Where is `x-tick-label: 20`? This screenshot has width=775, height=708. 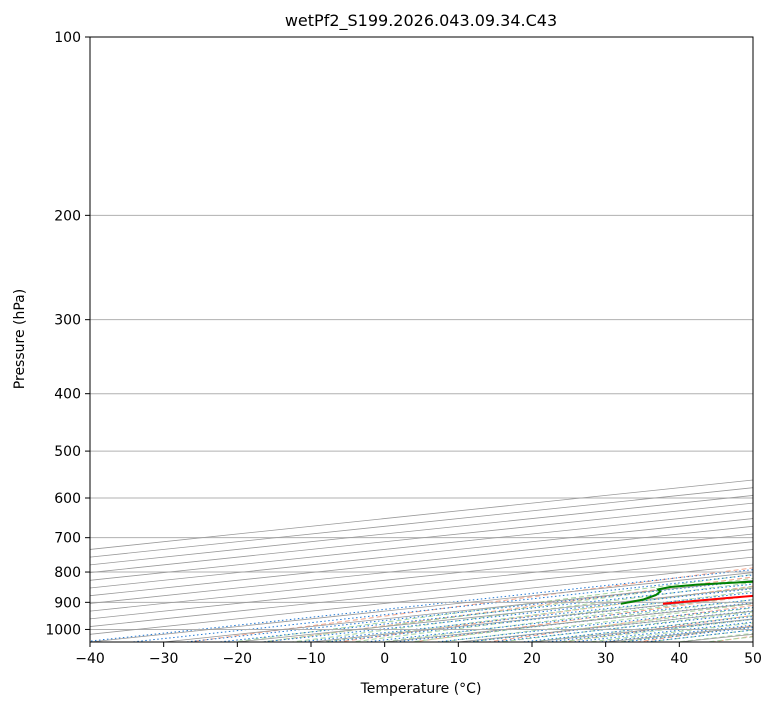
x-tick-label: 20 is located at coordinates (532, 659).